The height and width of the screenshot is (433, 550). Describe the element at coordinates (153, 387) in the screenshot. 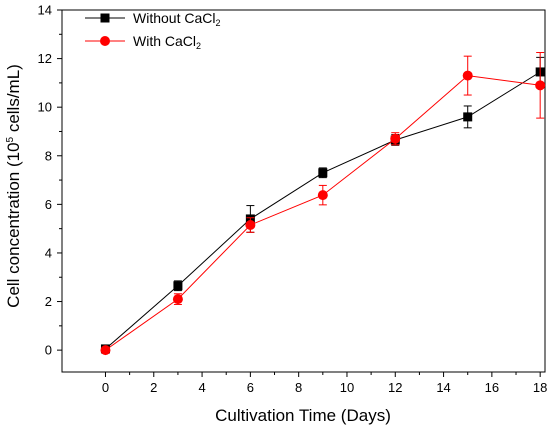

I see `x-tick-label: 2` at that location.